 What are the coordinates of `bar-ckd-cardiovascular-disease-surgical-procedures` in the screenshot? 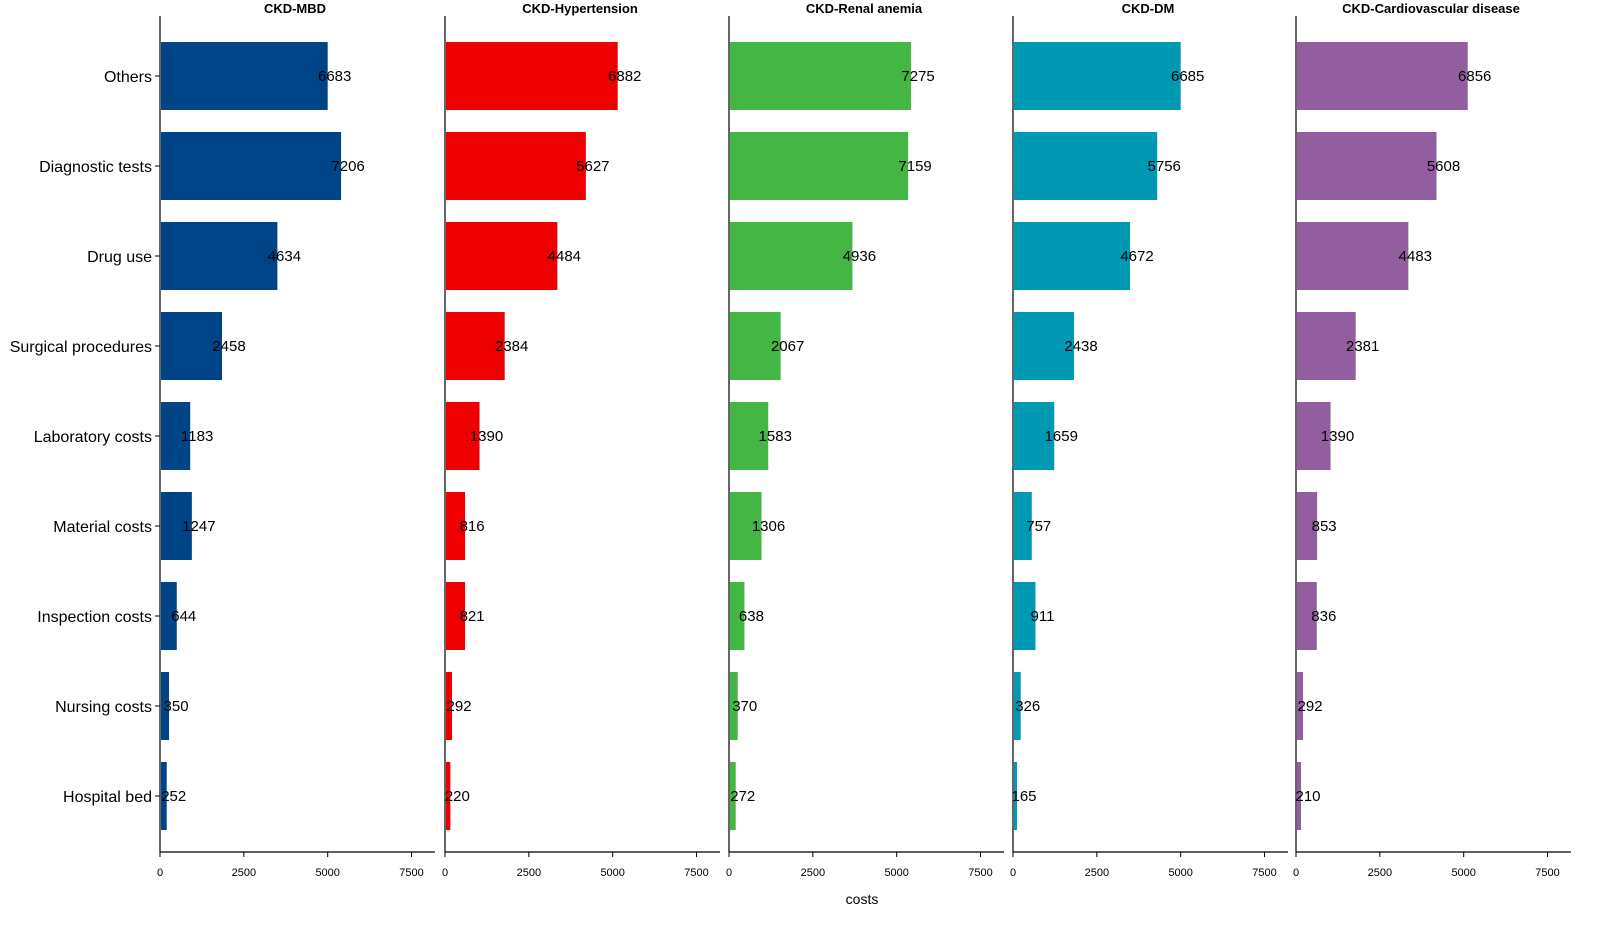 It's located at (1326, 346).